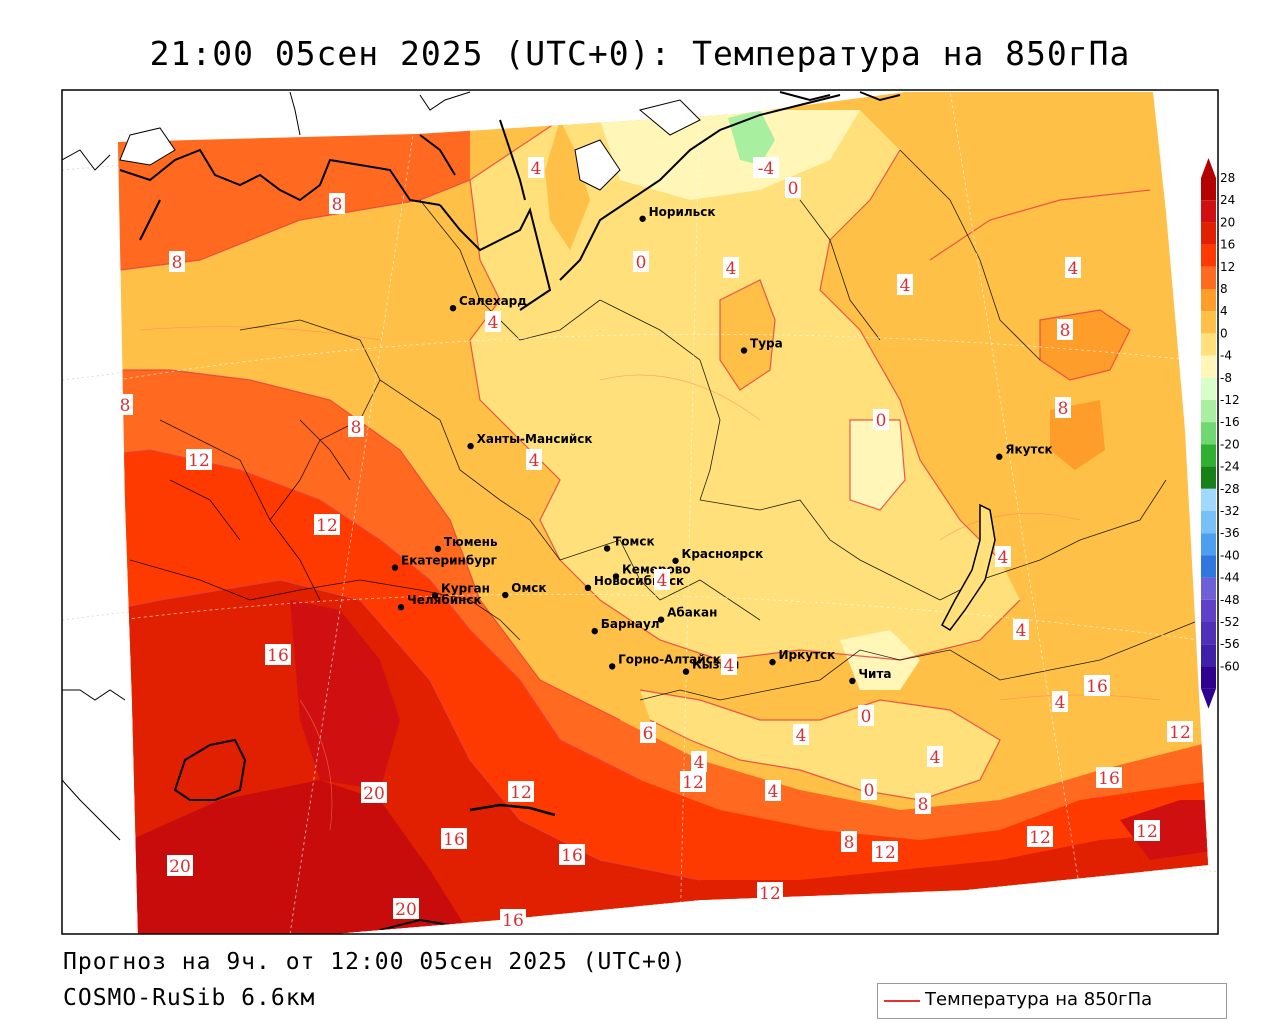 Image resolution: width=1280 pixels, height=1024 pixels. I want to click on city-label: Барнаул, so click(630, 624).